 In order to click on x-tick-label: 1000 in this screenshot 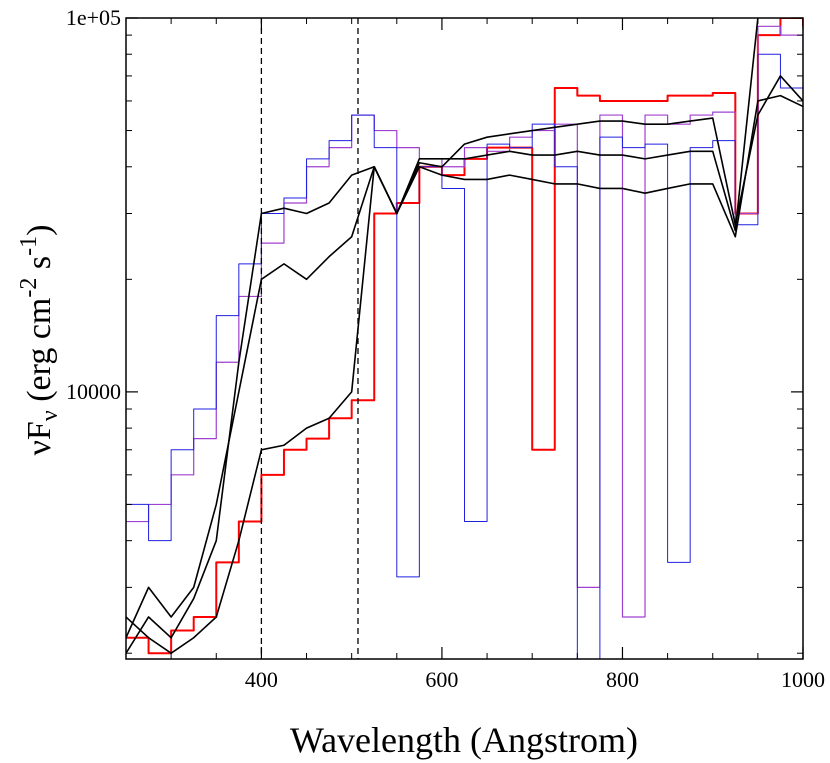, I will do `click(803, 679)`.